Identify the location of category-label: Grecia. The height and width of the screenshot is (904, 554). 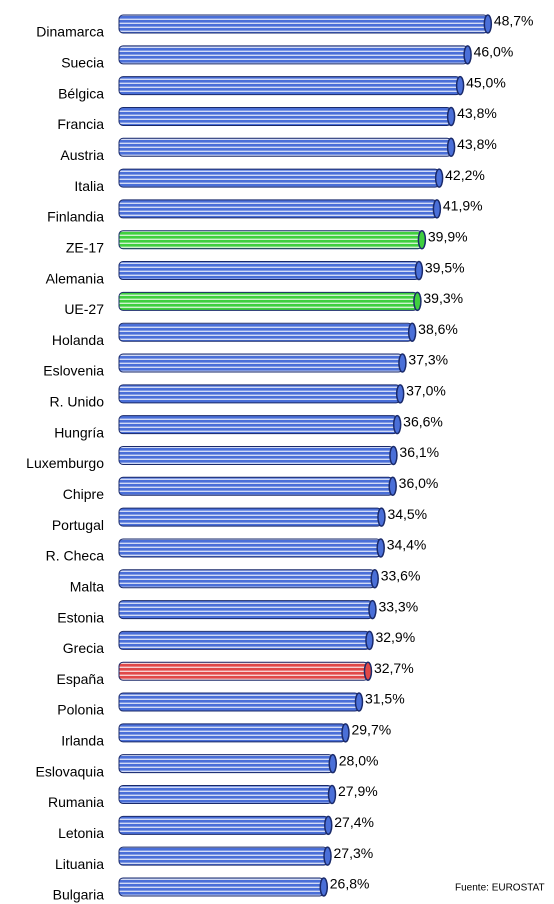
(83, 648).